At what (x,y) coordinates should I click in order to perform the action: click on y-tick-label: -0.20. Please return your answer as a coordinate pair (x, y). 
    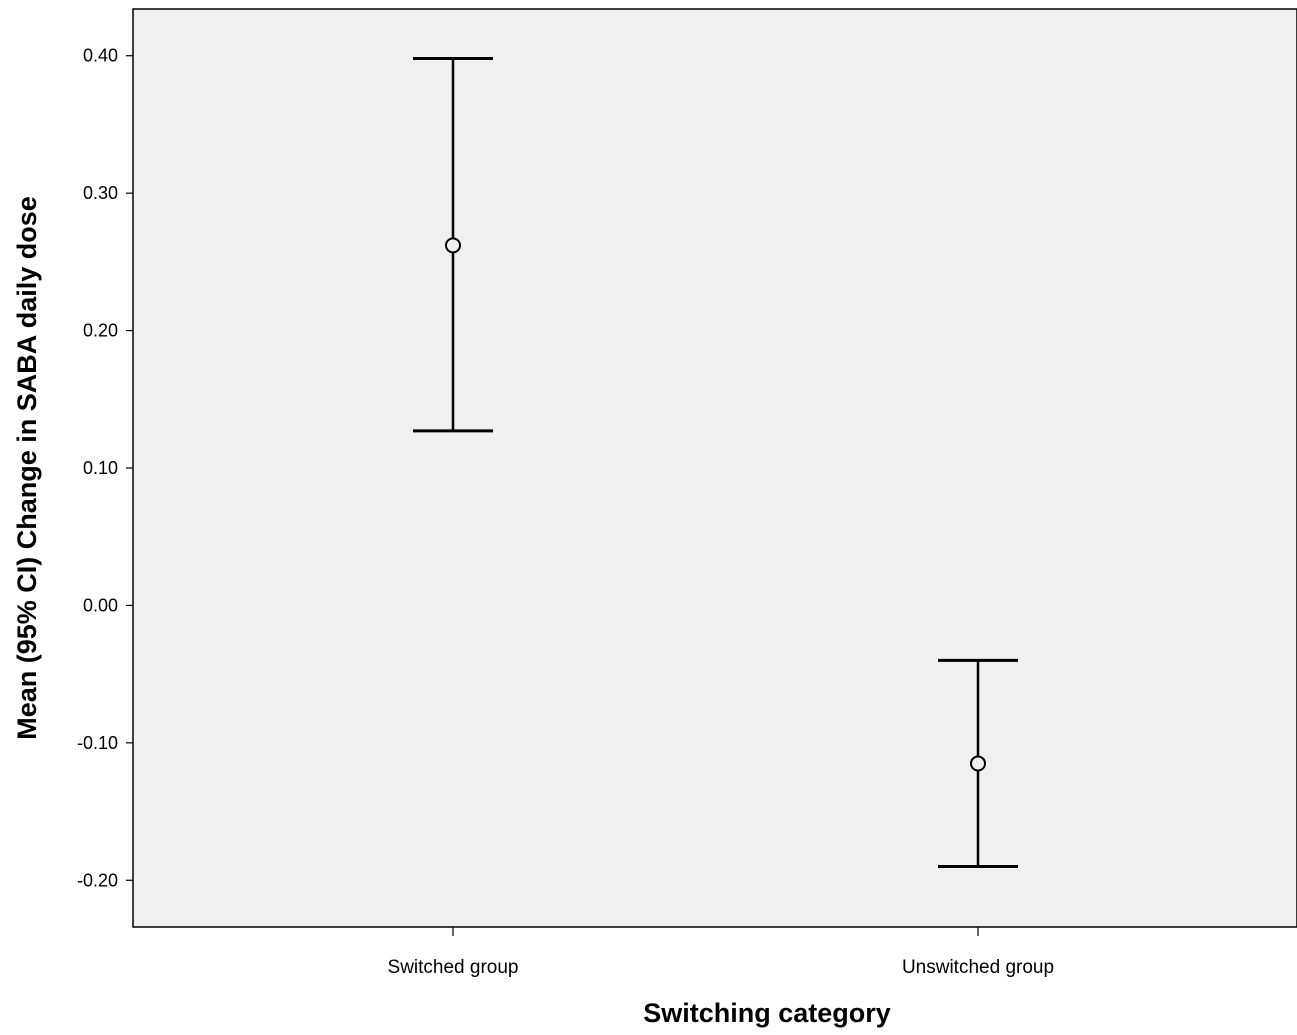
    Looking at the image, I should click on (97, 880).